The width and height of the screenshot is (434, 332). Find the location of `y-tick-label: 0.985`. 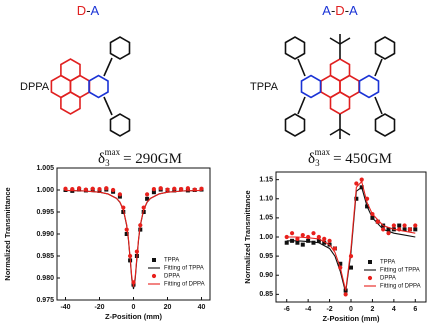

y-tick-label: 0.985 is located at coordinates (45, 256).